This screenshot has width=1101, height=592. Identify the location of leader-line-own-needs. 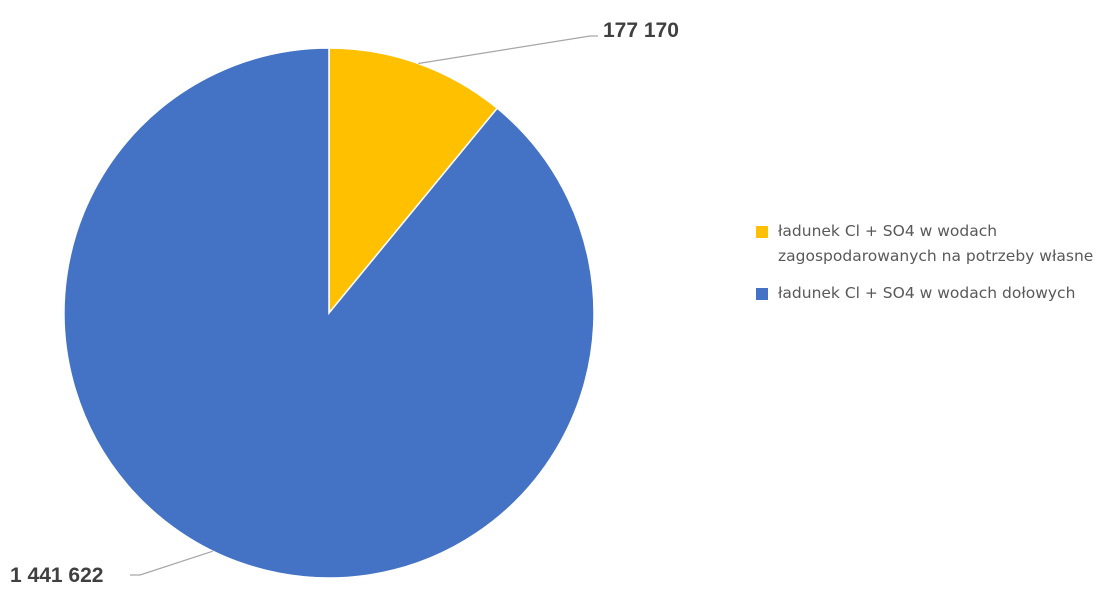
(508, 50).